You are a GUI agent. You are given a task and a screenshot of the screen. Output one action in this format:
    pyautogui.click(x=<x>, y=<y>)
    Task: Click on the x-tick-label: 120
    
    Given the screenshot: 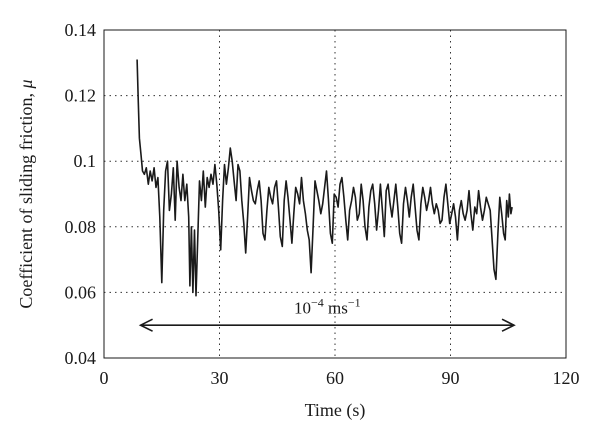 What is the action you would take?
    pyautogui.click(x=566, y=378)
    